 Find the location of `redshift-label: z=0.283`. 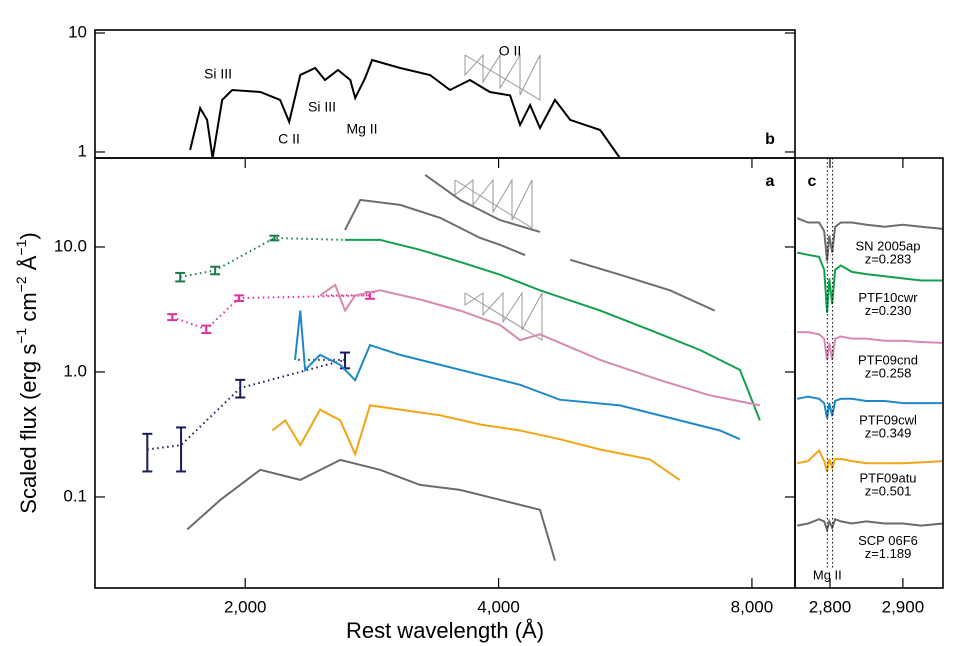

redshift-label: z=0.283 is located at coordinates (888, 258).